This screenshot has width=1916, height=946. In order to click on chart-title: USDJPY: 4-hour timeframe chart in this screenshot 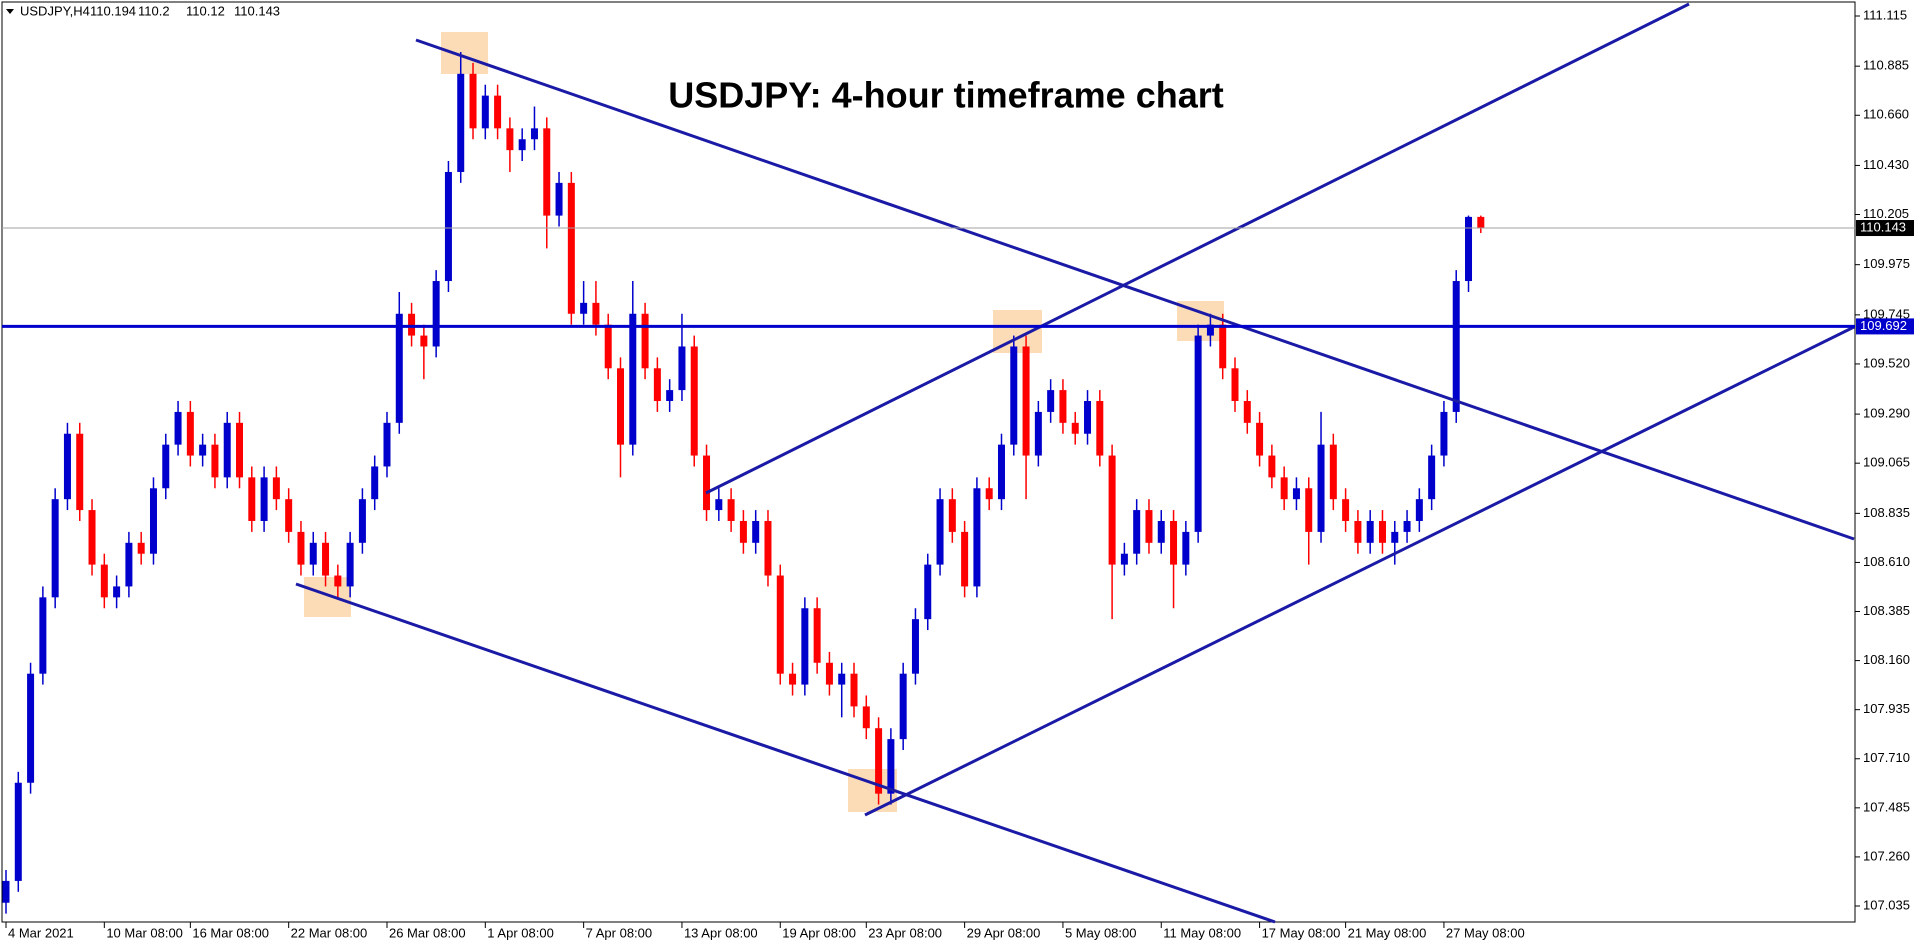, I will do `click(945, 95)`.